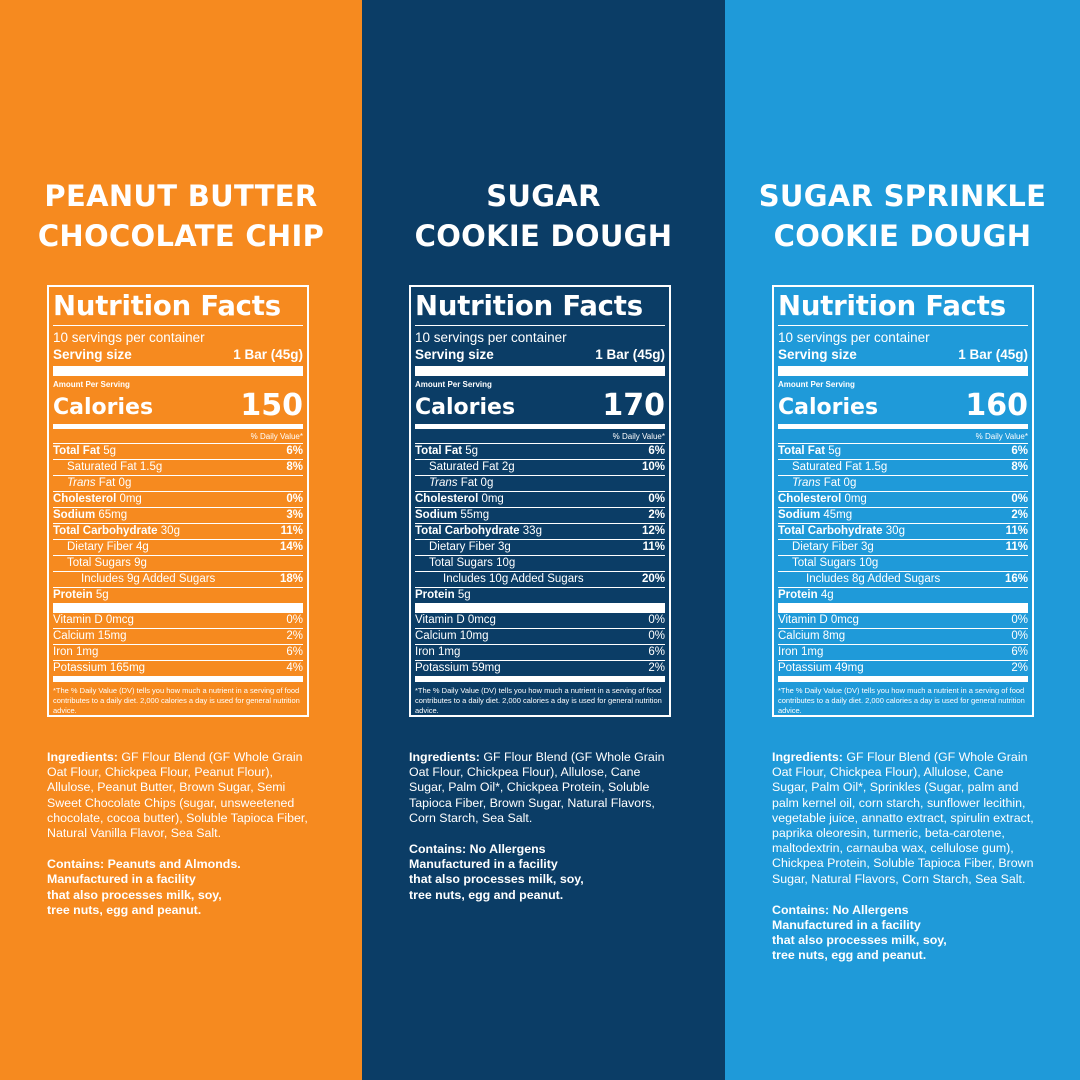 Image resolution: width=1080 pixels, height=1080 pixels. I want to click on dietary-fiber-label: Dietary Fiber, so click(100, 547).